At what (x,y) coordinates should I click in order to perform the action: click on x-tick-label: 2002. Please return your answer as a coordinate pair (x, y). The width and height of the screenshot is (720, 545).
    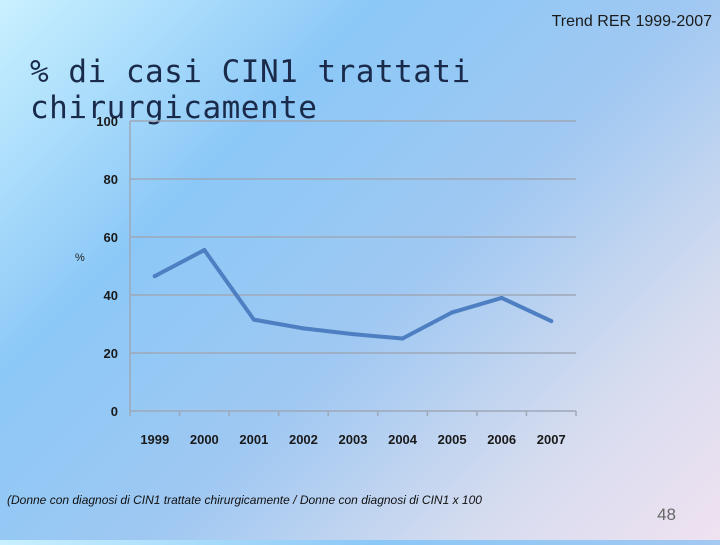
    Looking at the image, I should click on (303, 439).